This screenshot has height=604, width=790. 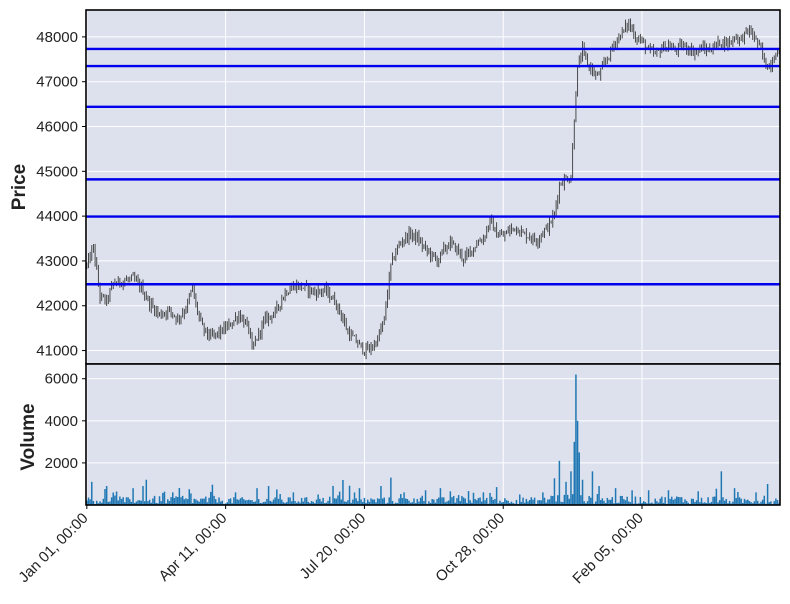 I want to click on price-tick-label: 45000, so click(x=57, y=171).